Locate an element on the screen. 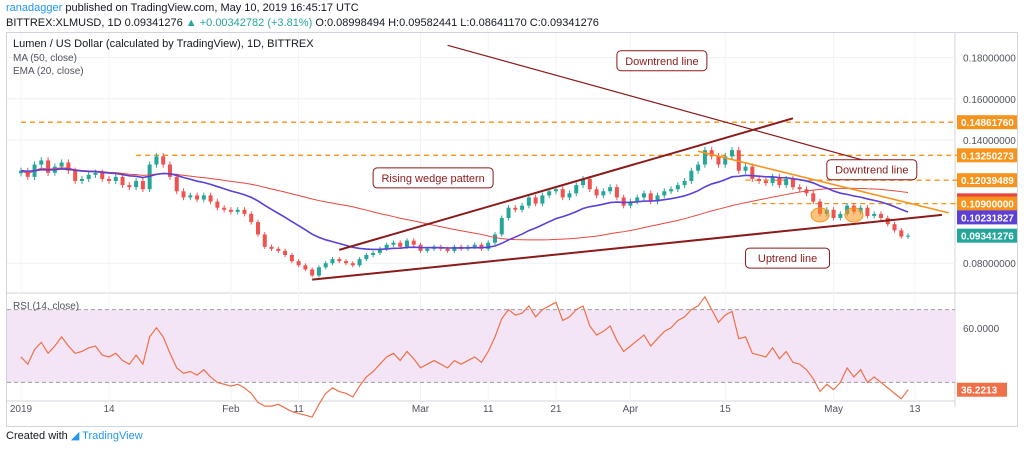 The image size is (1024, 449). time-tick-label: 11 is located at coordinates (298, 409).